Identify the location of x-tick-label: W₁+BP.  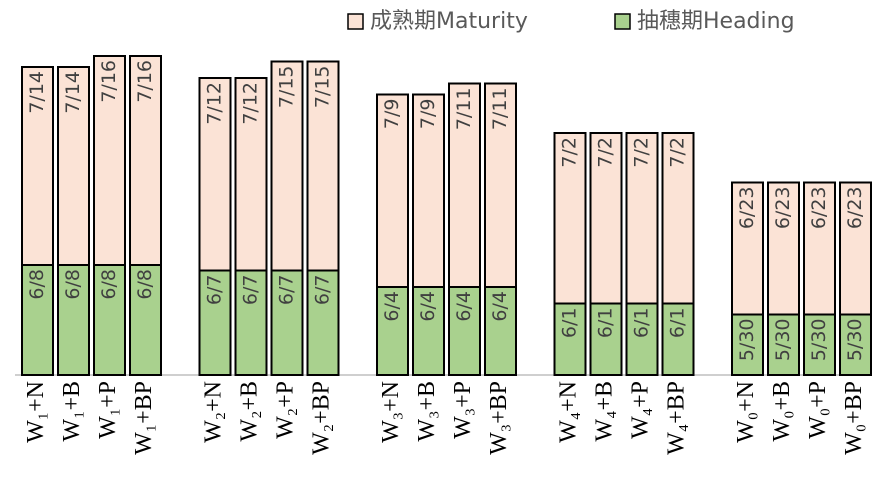
(144, 418).